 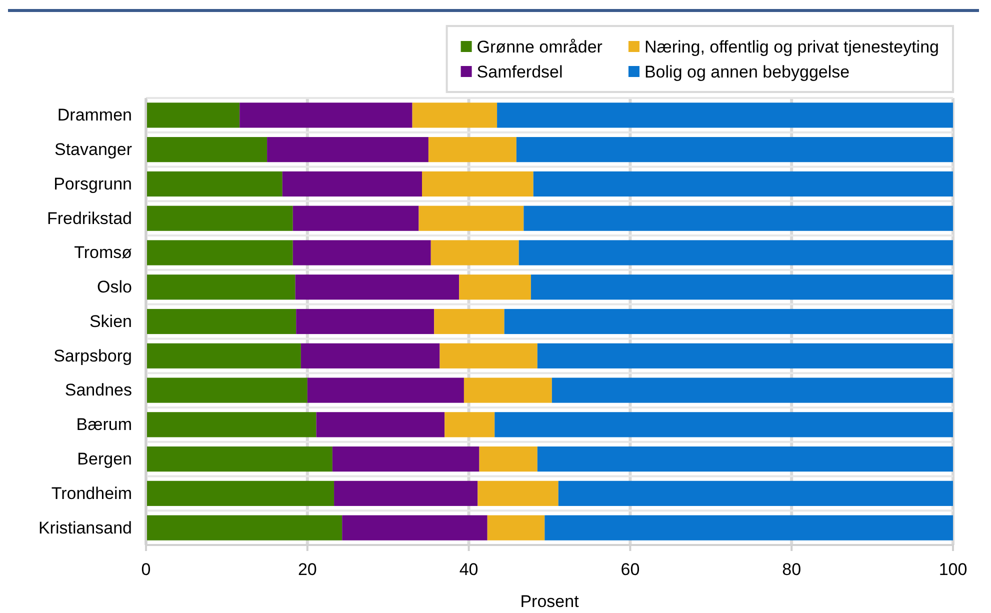 What do you see at coordinates (468, 570) in the screenshot?
I see `x-tick-label: 40` at bounding box center [468, 570].